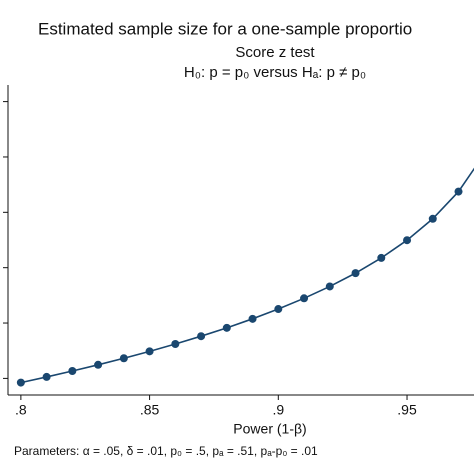 Image resolution: width=474 pixels, height=474 pixels. I want to click on x-tick-label: .95, so click(407, 410).